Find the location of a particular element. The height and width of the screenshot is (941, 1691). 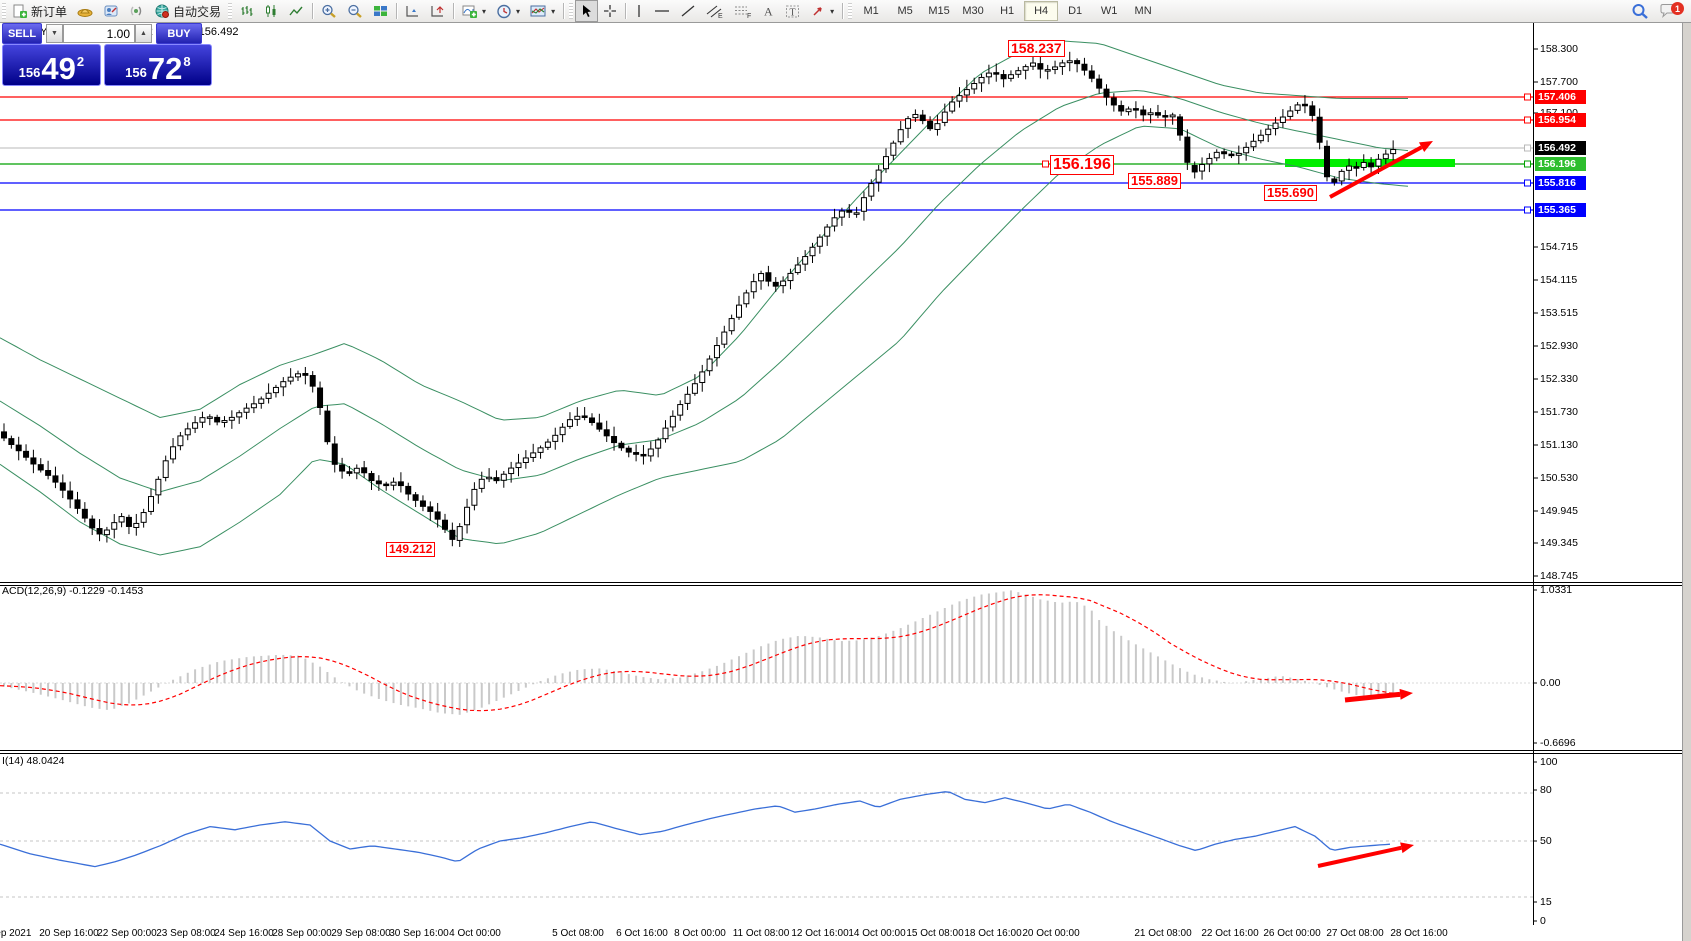

toolbar-grip is located at coordinates (850, 11).